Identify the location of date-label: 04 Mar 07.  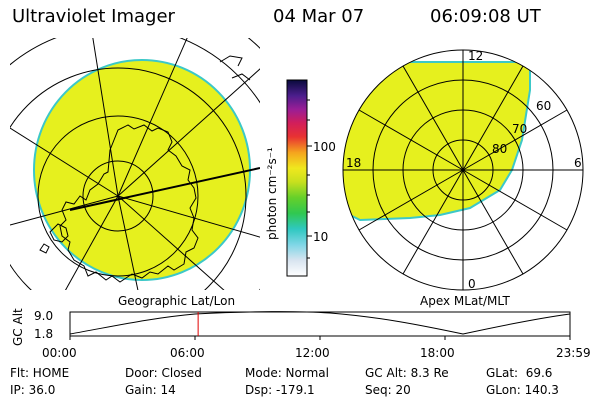
(319, 16).